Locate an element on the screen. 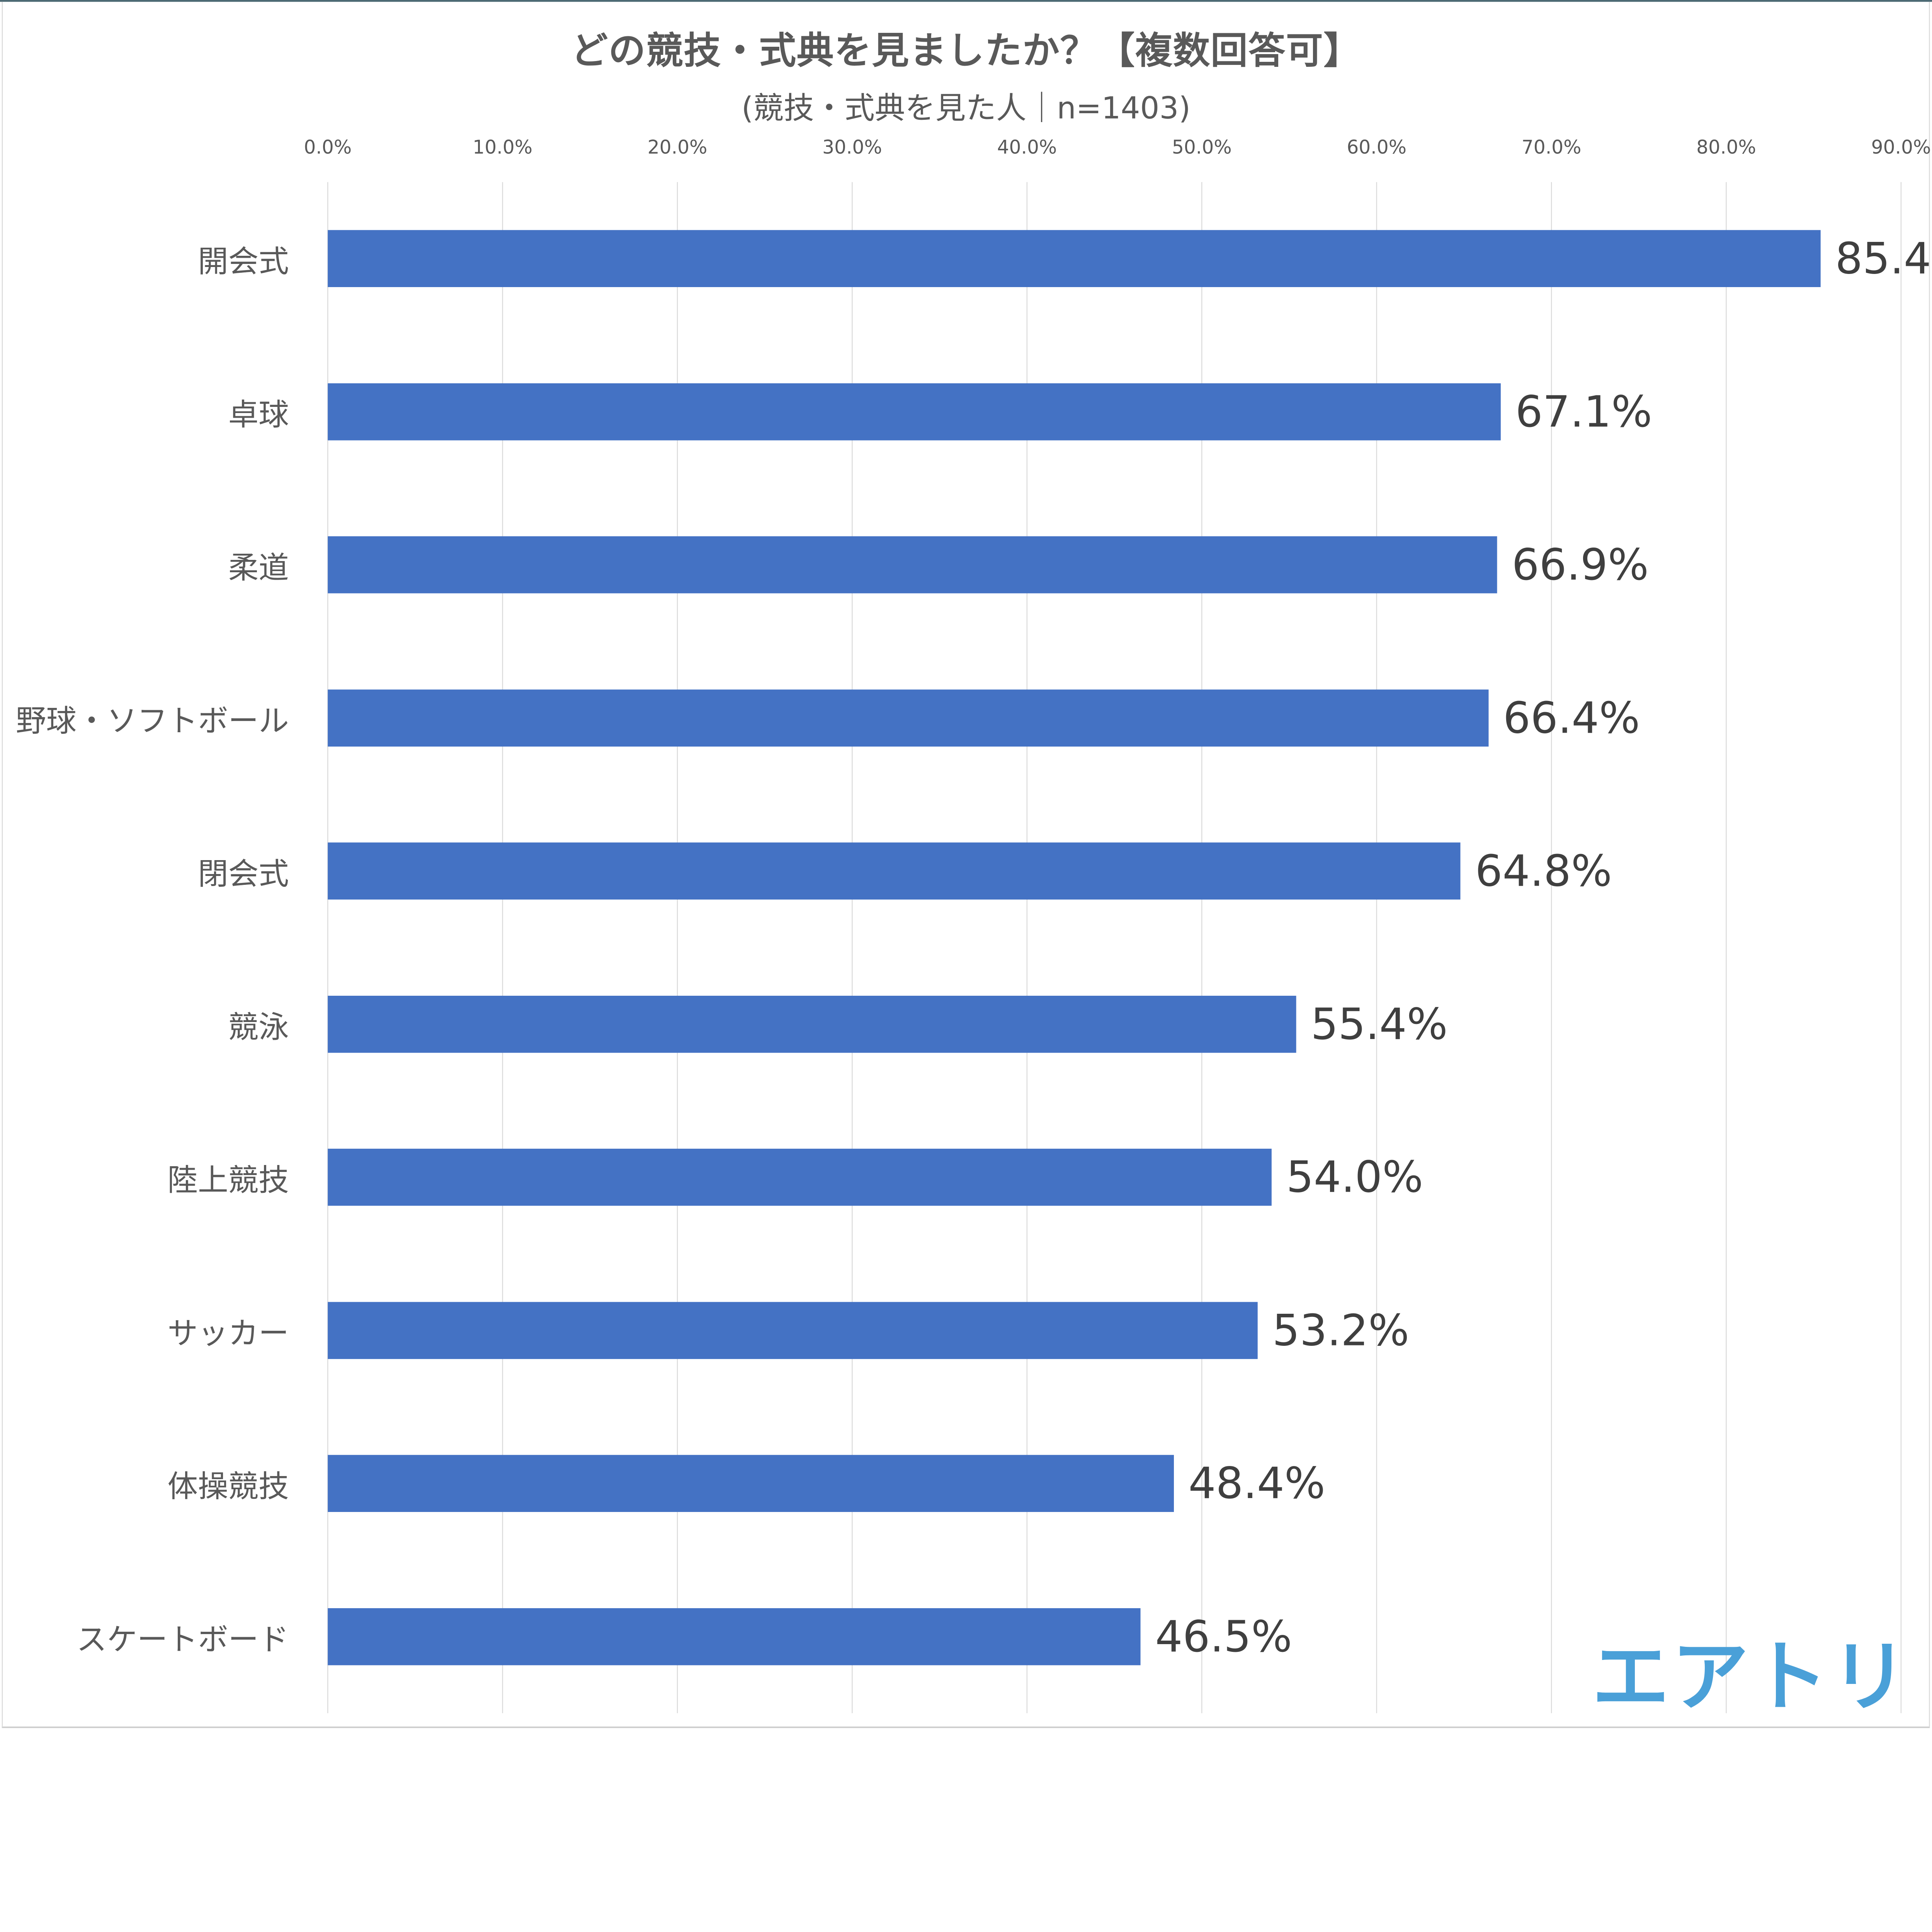 The height and width of the screenshot is (1932, 1932). bar-row: 53.2% is located at coordinates (1114, 1331).